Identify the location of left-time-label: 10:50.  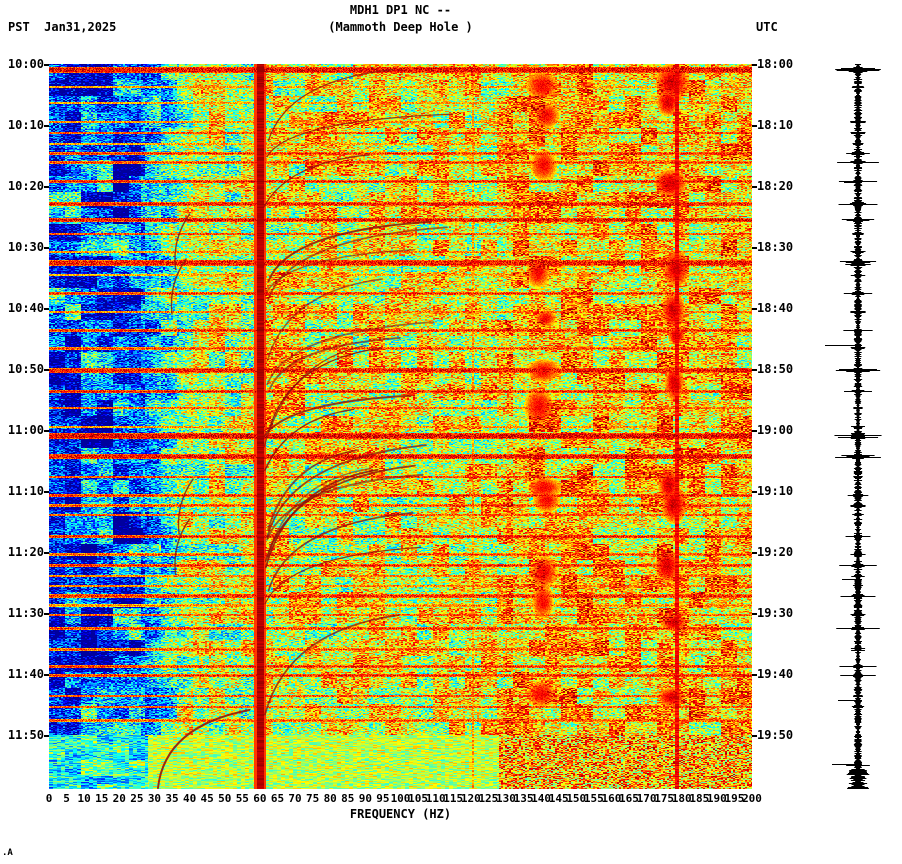
(25, 369).